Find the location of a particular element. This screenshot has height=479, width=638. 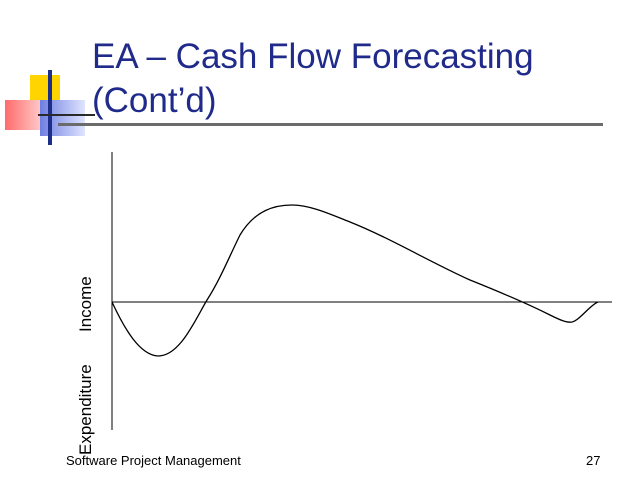

y-axis-label-expenditure: Expenditure is located at coordinates (85, 409).